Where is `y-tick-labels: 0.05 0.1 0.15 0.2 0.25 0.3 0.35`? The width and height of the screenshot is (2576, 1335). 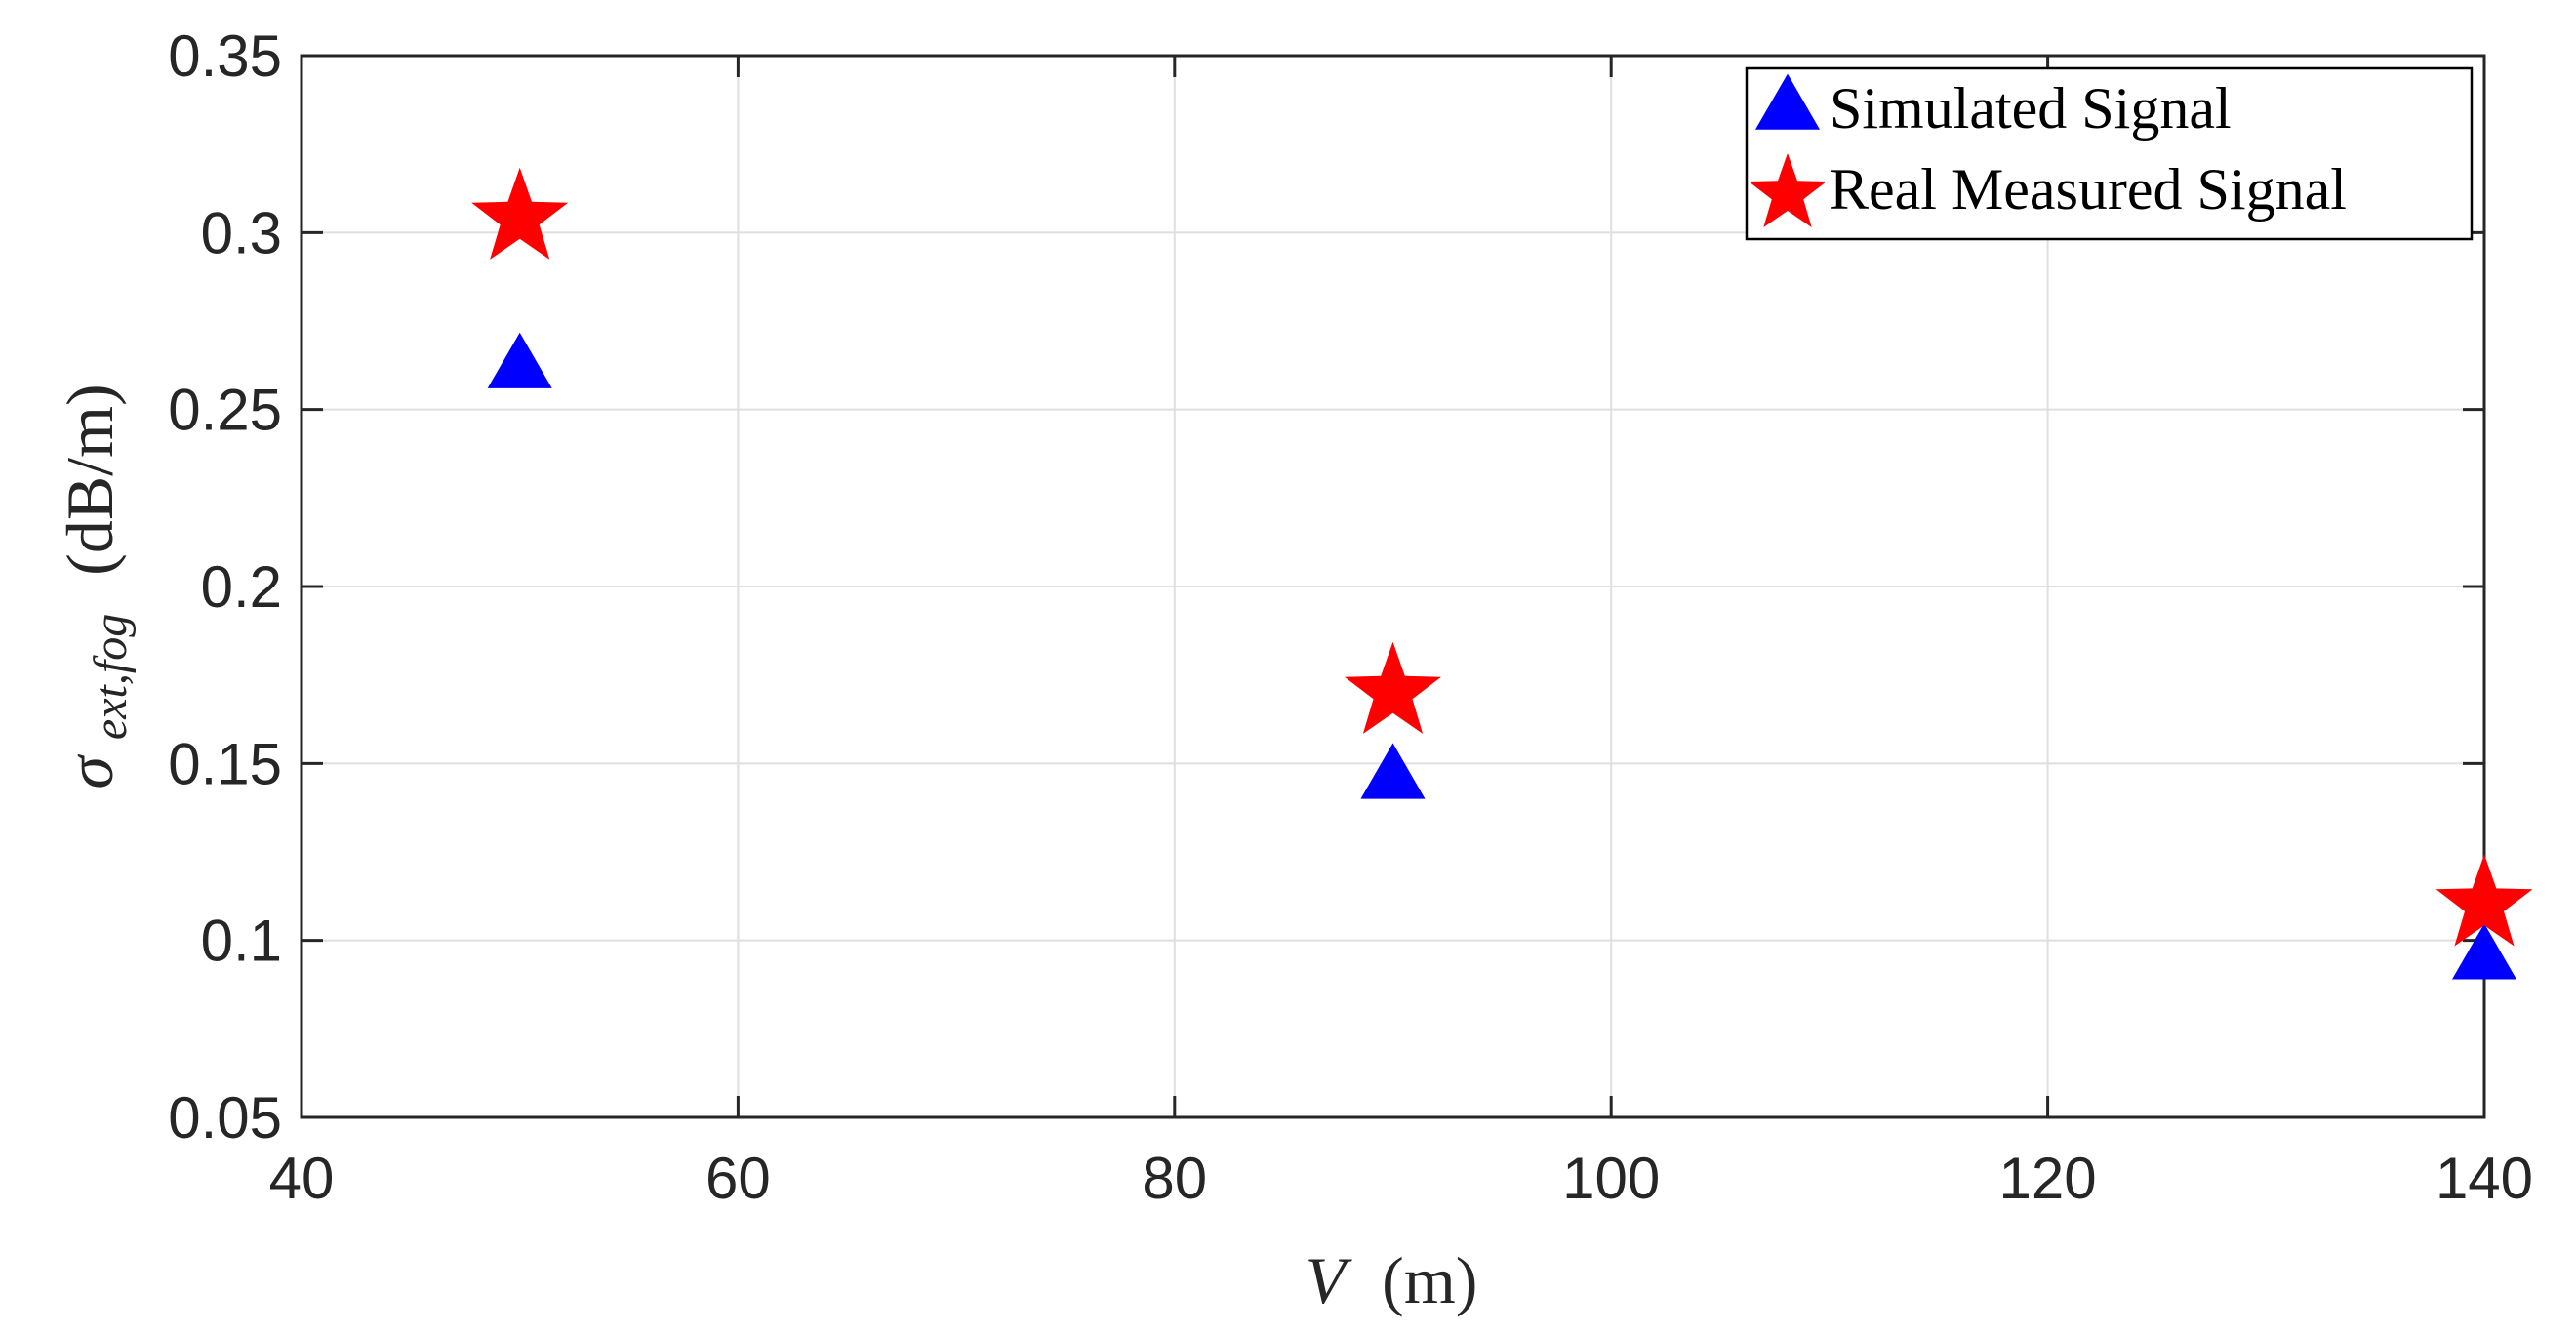
y-tick-labels: 0.05 0.1 0.15 0.2 0.25 0.3 0.35 is located at coordinates (225, 587).